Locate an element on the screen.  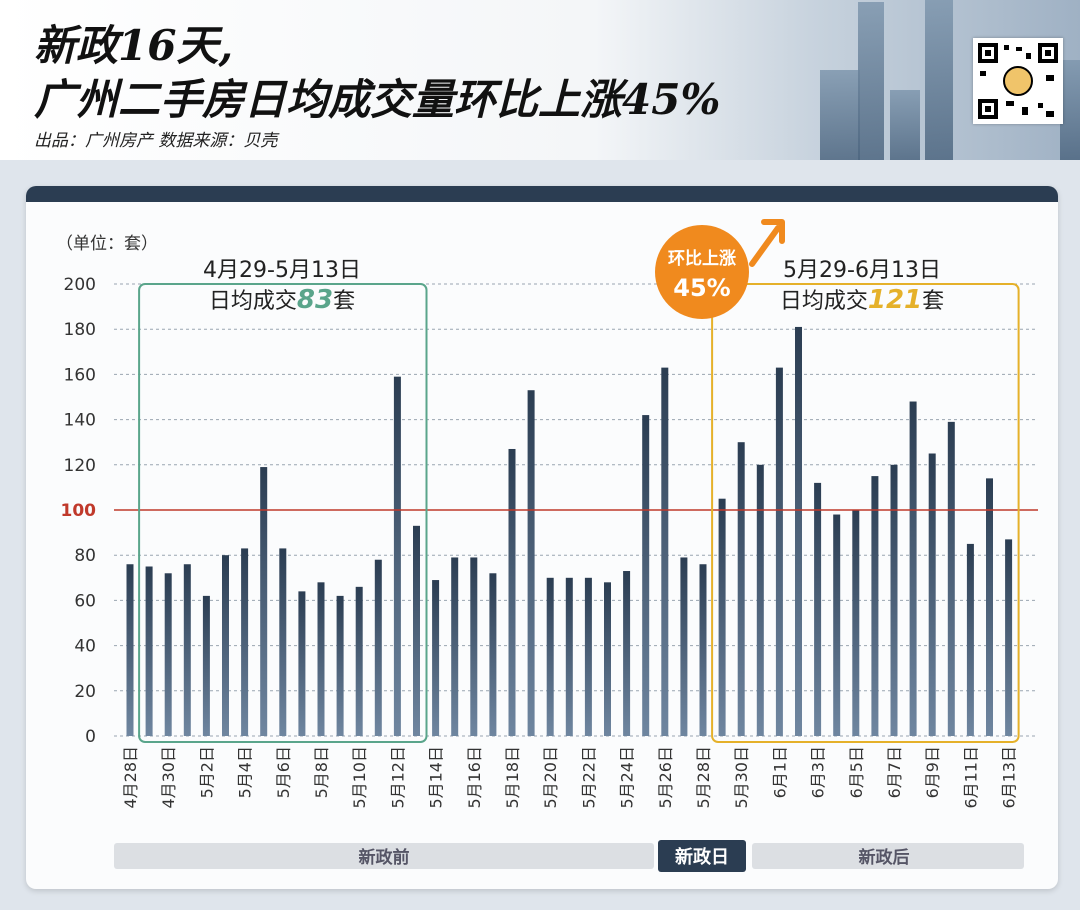
x-tick-label: 4月28日 is located at coordinates (130, 777).